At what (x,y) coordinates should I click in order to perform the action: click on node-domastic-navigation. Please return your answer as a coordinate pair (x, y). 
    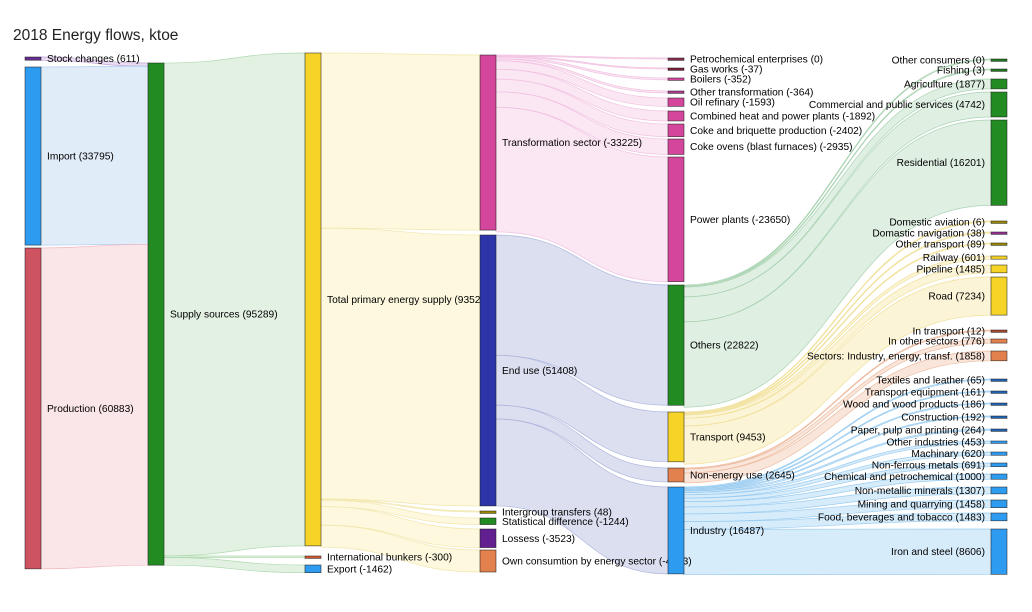
    Looking at the image, I should click on (999, 233).